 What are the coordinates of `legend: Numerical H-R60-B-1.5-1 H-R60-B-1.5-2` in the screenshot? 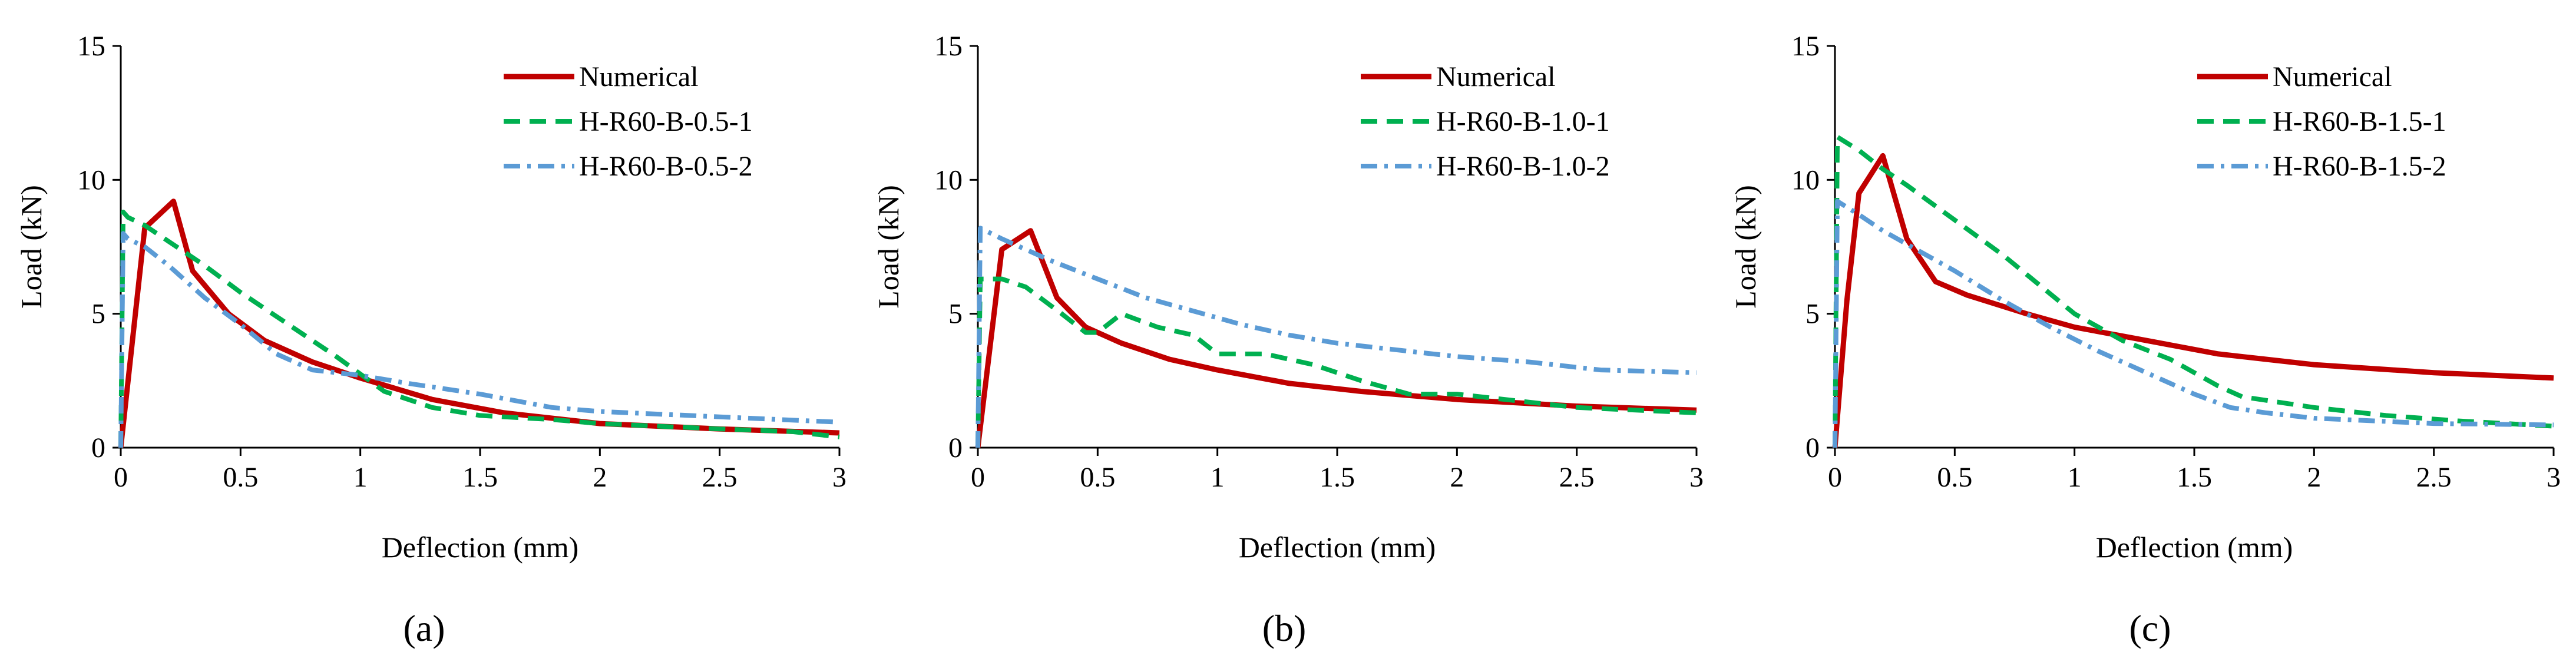 It's located at (2321, 121).